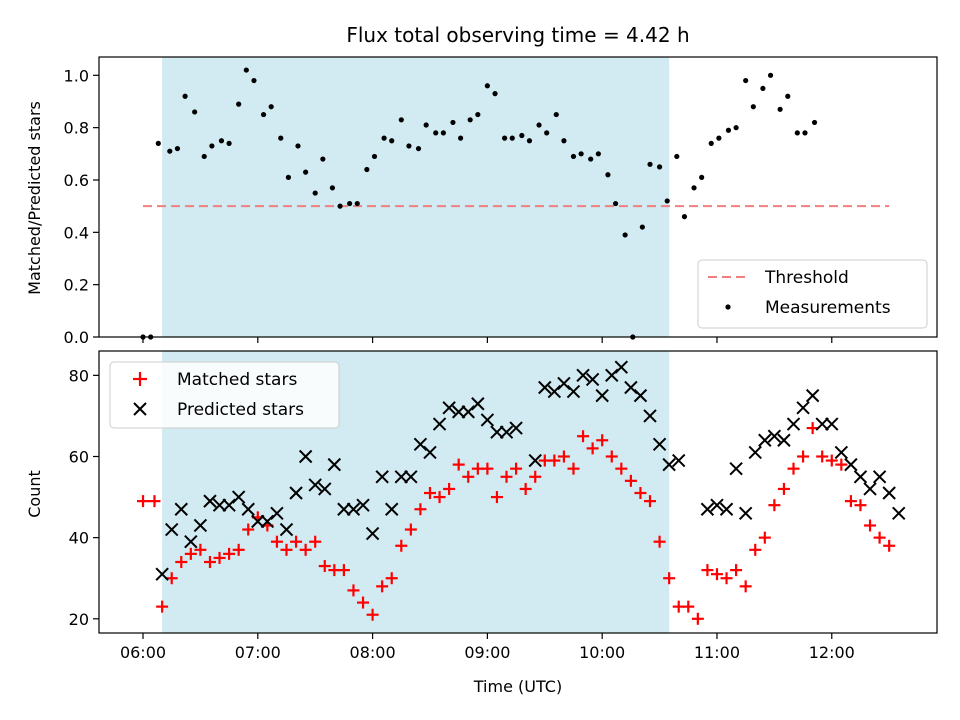 The height and width of the screenshot is (720, 960). Describe the element at coordinates (517, 35) in the screenshot. I see `chart-title: Flux total observing time = 4.42 h` at that location.